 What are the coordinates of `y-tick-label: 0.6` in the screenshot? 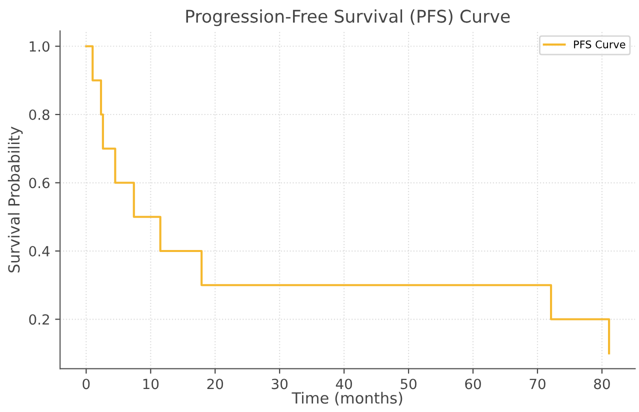 It's located at (39, 183).